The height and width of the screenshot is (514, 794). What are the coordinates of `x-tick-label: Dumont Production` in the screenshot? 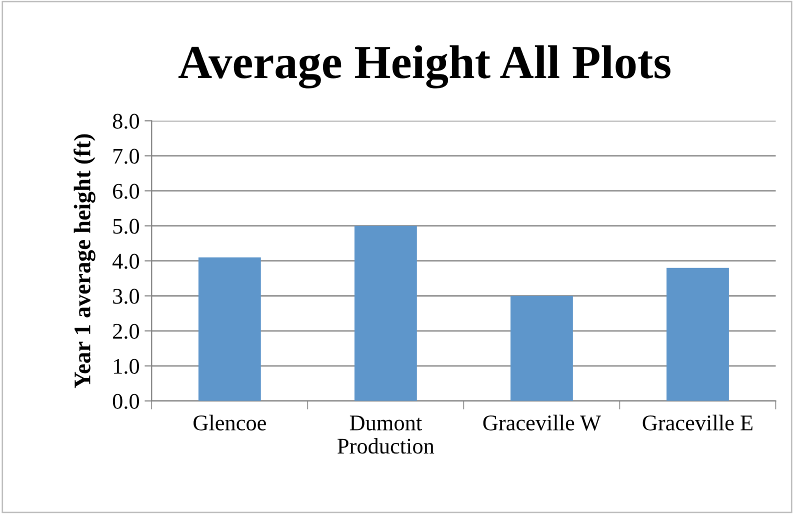 It's located at (386, 435).